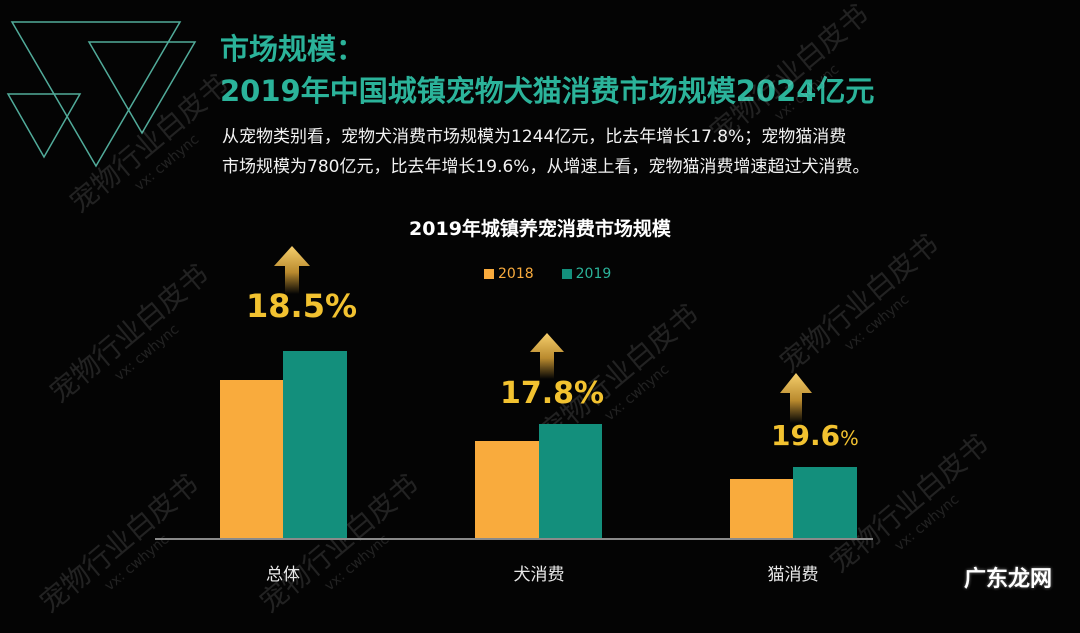  What do you see at coordinates (293, 49) in the screenshot?
I see `page-heading: 市场规模：` at bounding box center [293, 49].